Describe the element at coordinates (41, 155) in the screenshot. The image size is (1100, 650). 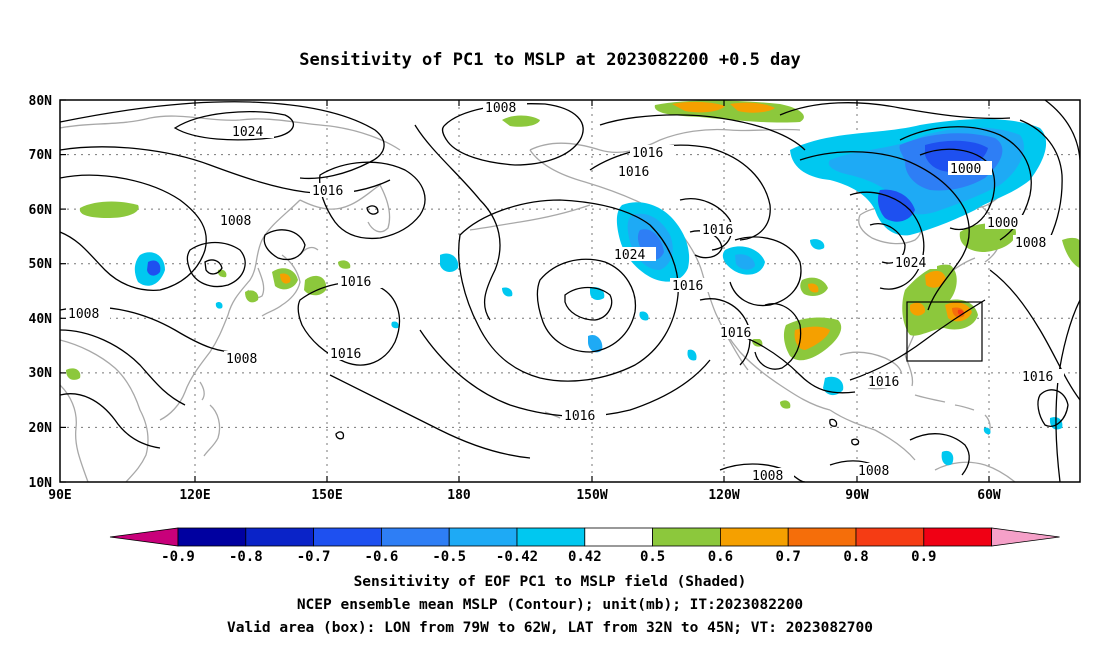
I see `lat-label: 70N` at that location.